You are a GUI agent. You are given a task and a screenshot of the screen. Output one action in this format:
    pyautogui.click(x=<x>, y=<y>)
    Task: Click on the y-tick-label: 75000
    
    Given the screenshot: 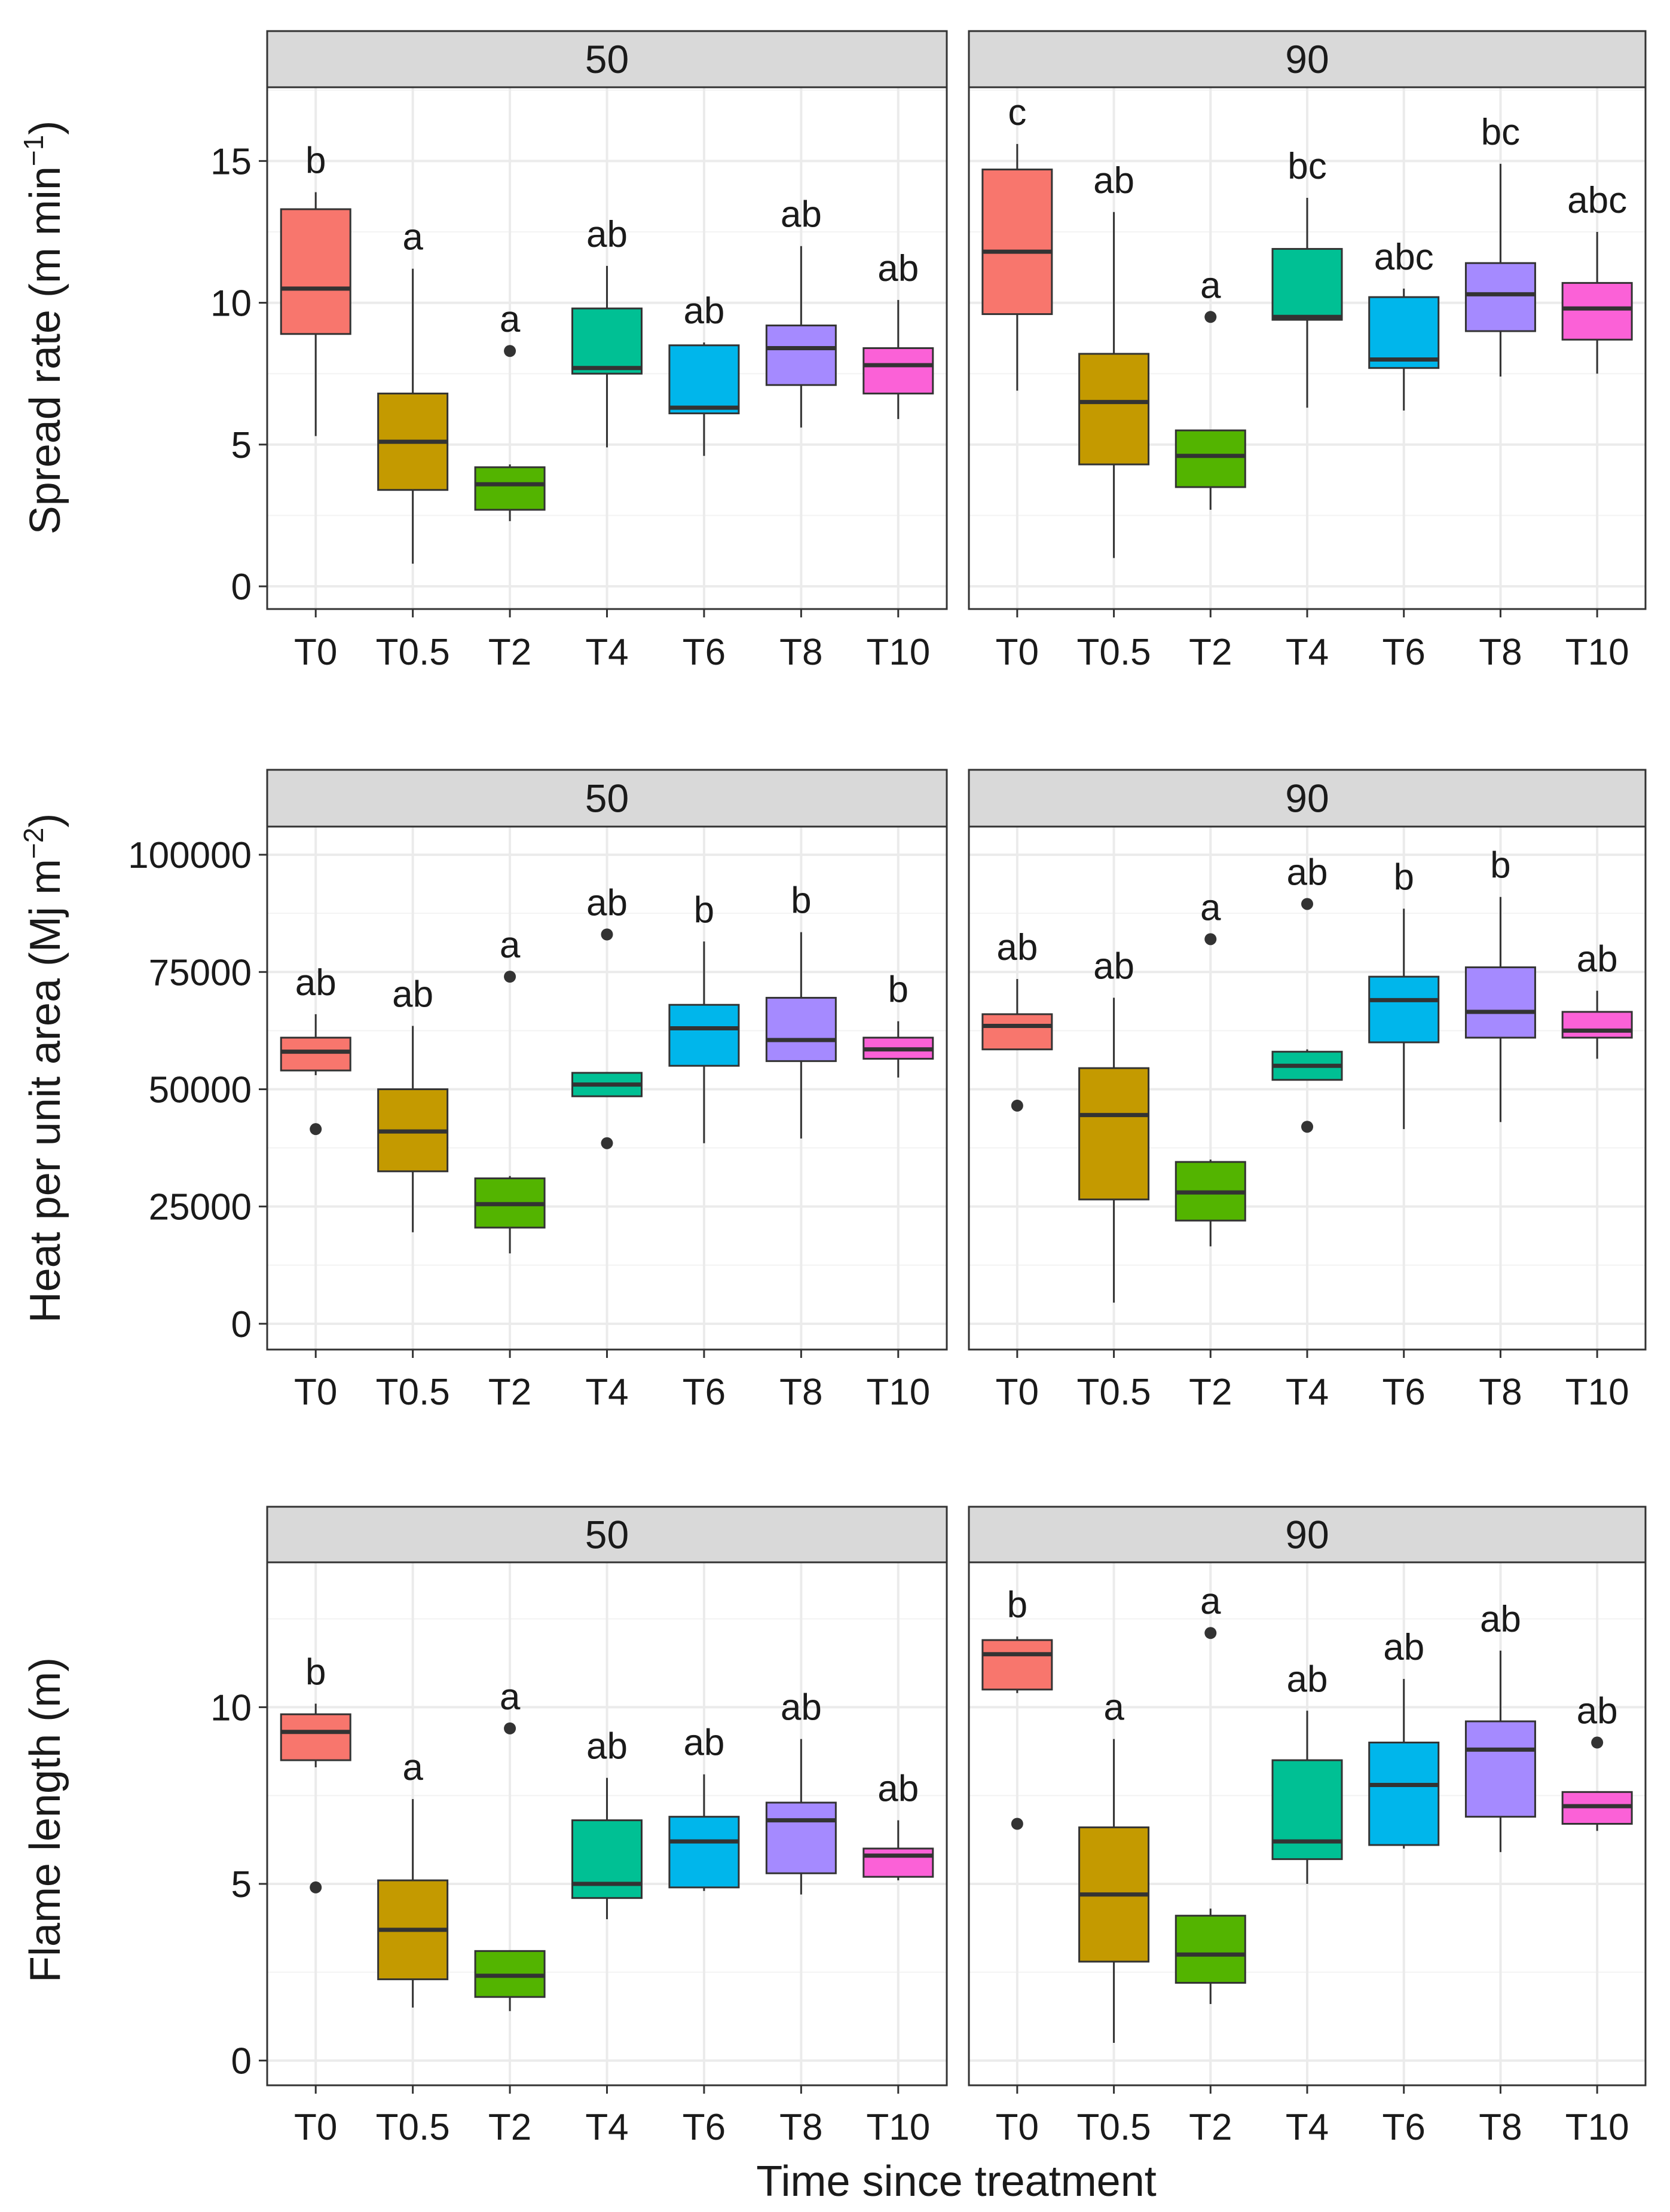 What is the action you would take?
    pyautogui.click(x=201, y=972)
    